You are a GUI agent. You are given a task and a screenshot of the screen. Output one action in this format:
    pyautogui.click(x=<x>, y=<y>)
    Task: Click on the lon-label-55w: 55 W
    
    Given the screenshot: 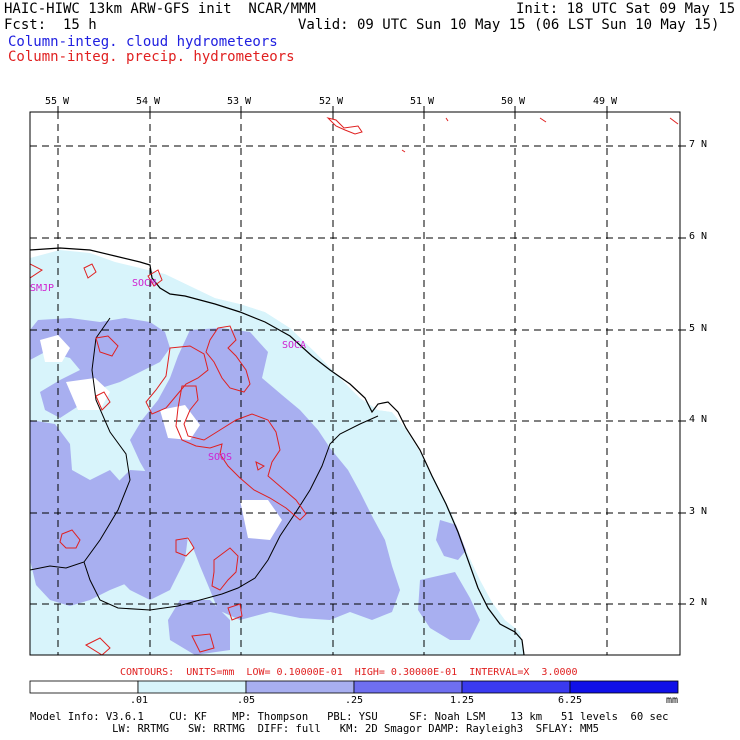 What is the action you would take?
    pyautogui.click(x=57, y=101)
    